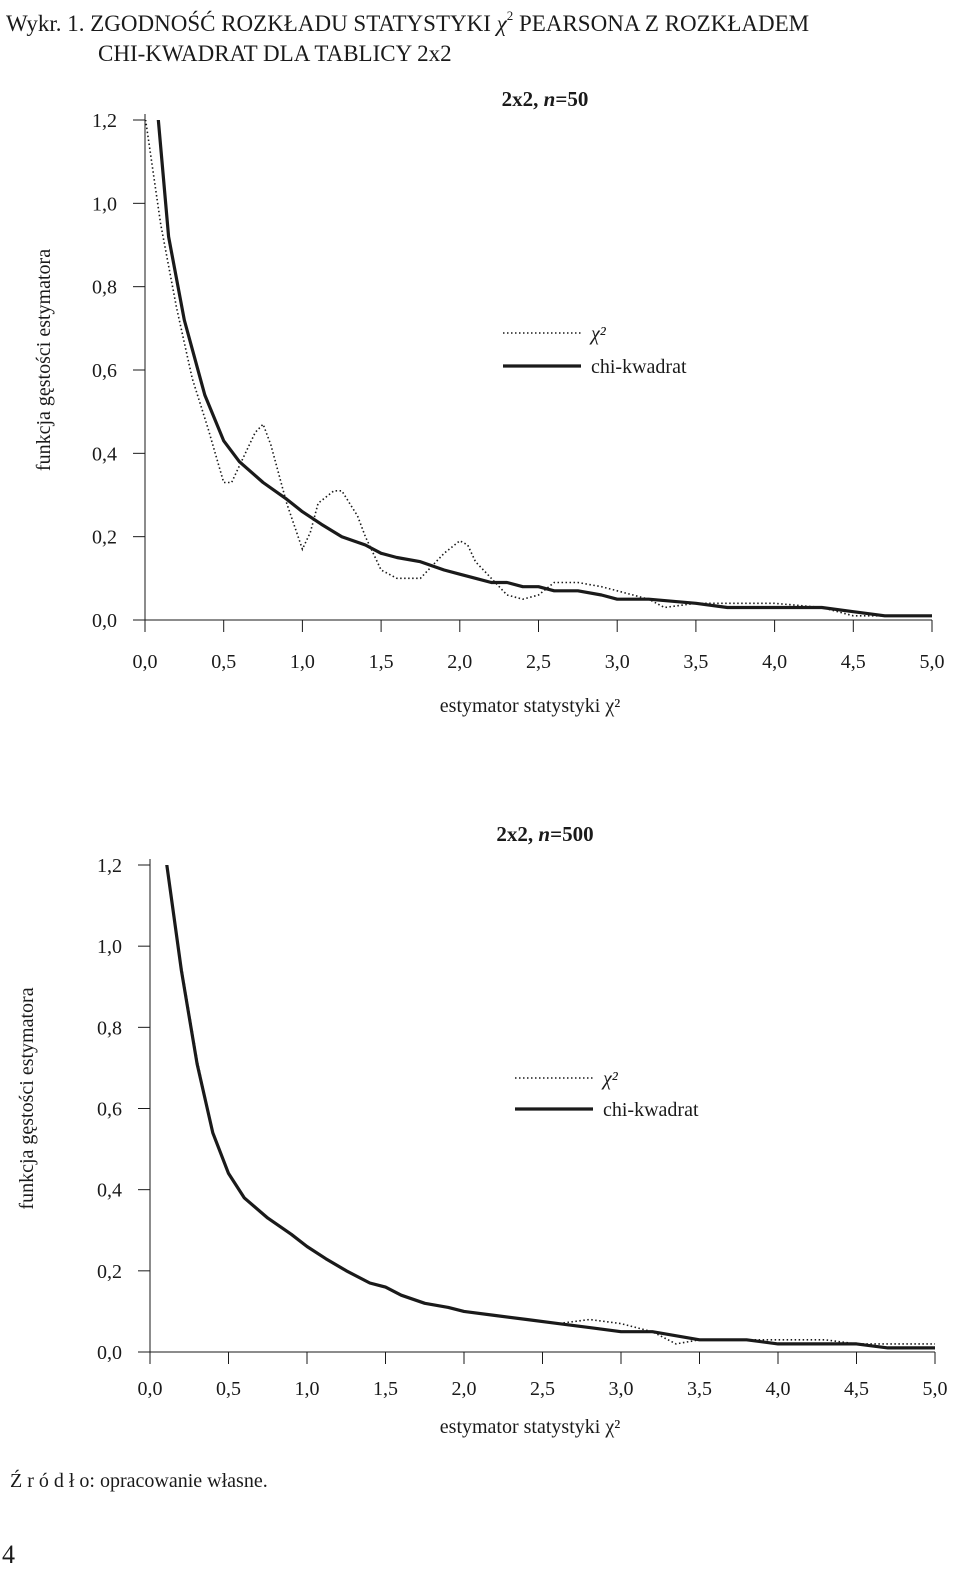  I want to click on page-number: 4, so click(8, 1554).